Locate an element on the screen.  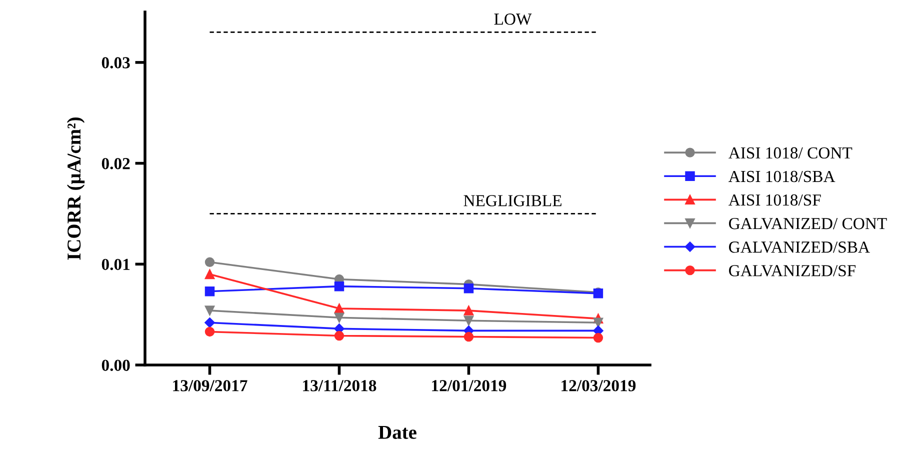
legend-label: AISI 1018/SBA is located at coordinates (782, 176).